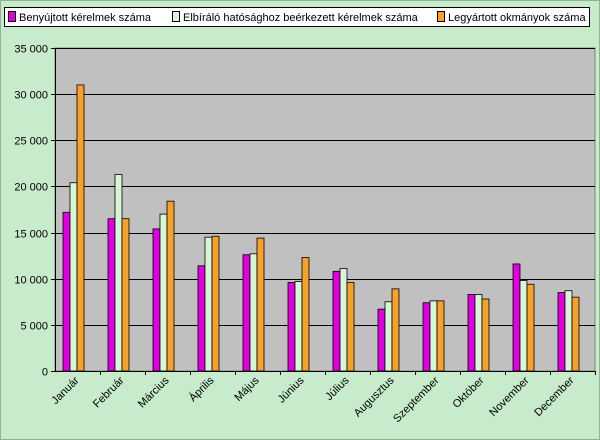 The height and width of the screenshot is (440, 600). Describe the element at coordinates (247, 389) in the screenshot. I see `x-tick-label: Május` at that location.